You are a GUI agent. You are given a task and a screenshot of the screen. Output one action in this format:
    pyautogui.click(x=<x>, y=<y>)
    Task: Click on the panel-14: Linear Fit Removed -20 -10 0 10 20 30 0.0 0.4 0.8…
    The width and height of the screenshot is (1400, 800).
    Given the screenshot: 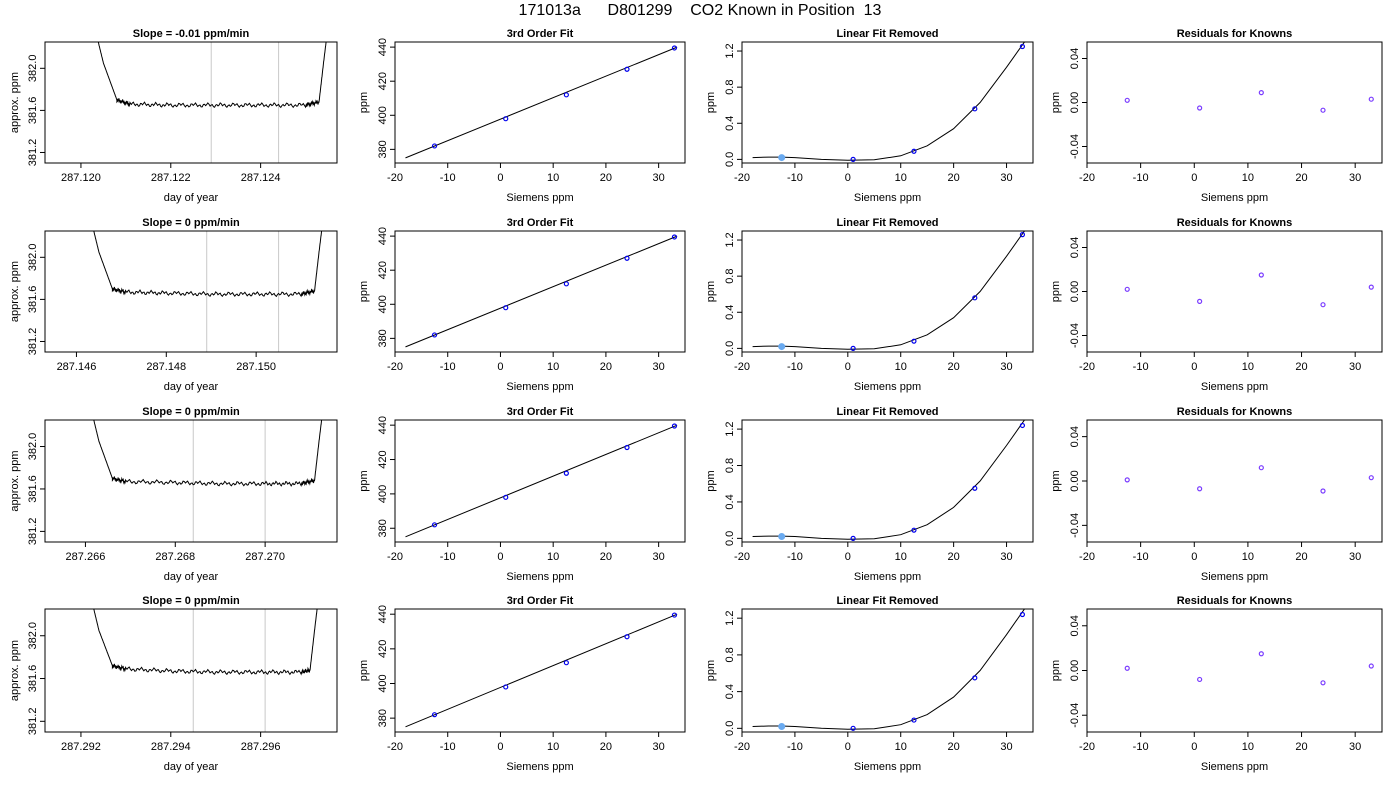 What is the action you would take?
    pyautogui.click(x=869, y=684)
    